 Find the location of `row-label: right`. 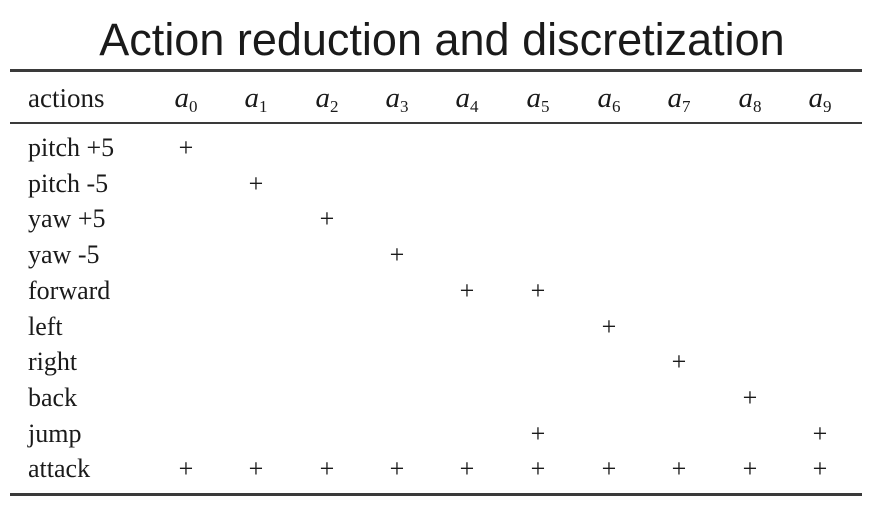

row-label: right is located at coordinates (53, 362).